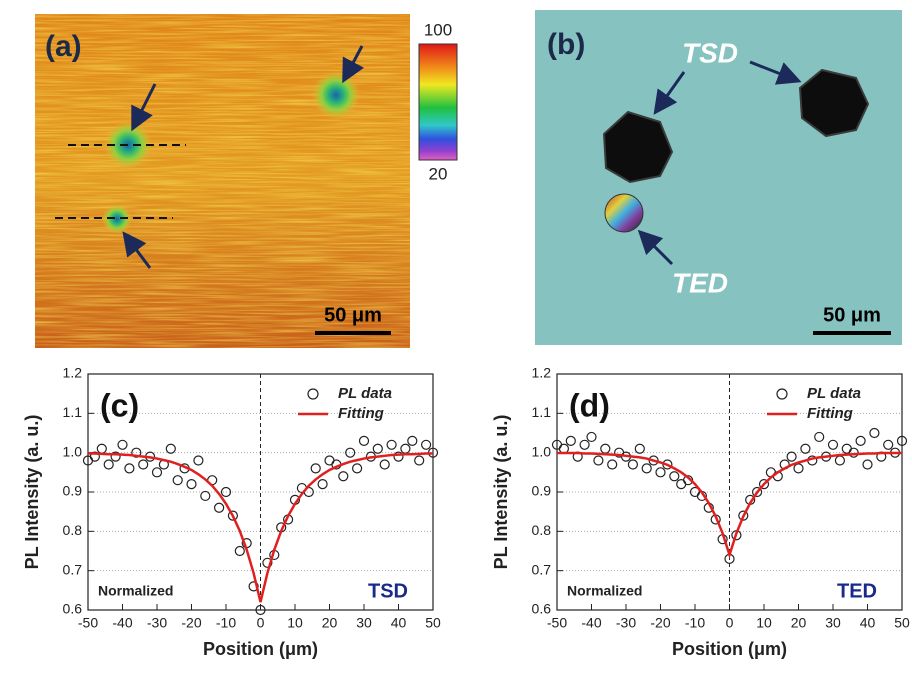  I want to click on x-tick-label: 50, so click(433, 623).